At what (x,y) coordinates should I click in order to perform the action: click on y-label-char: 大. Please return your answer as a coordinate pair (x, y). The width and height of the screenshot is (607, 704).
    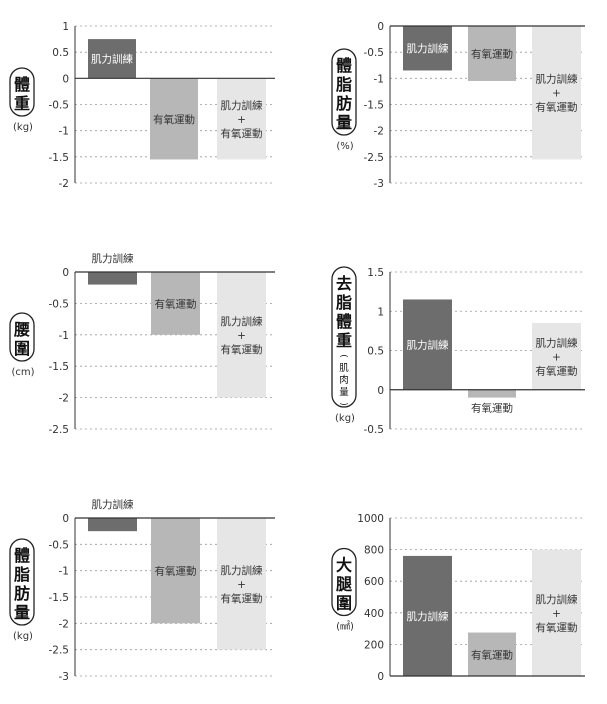
    Looking at the image, I should click on (344, 565).